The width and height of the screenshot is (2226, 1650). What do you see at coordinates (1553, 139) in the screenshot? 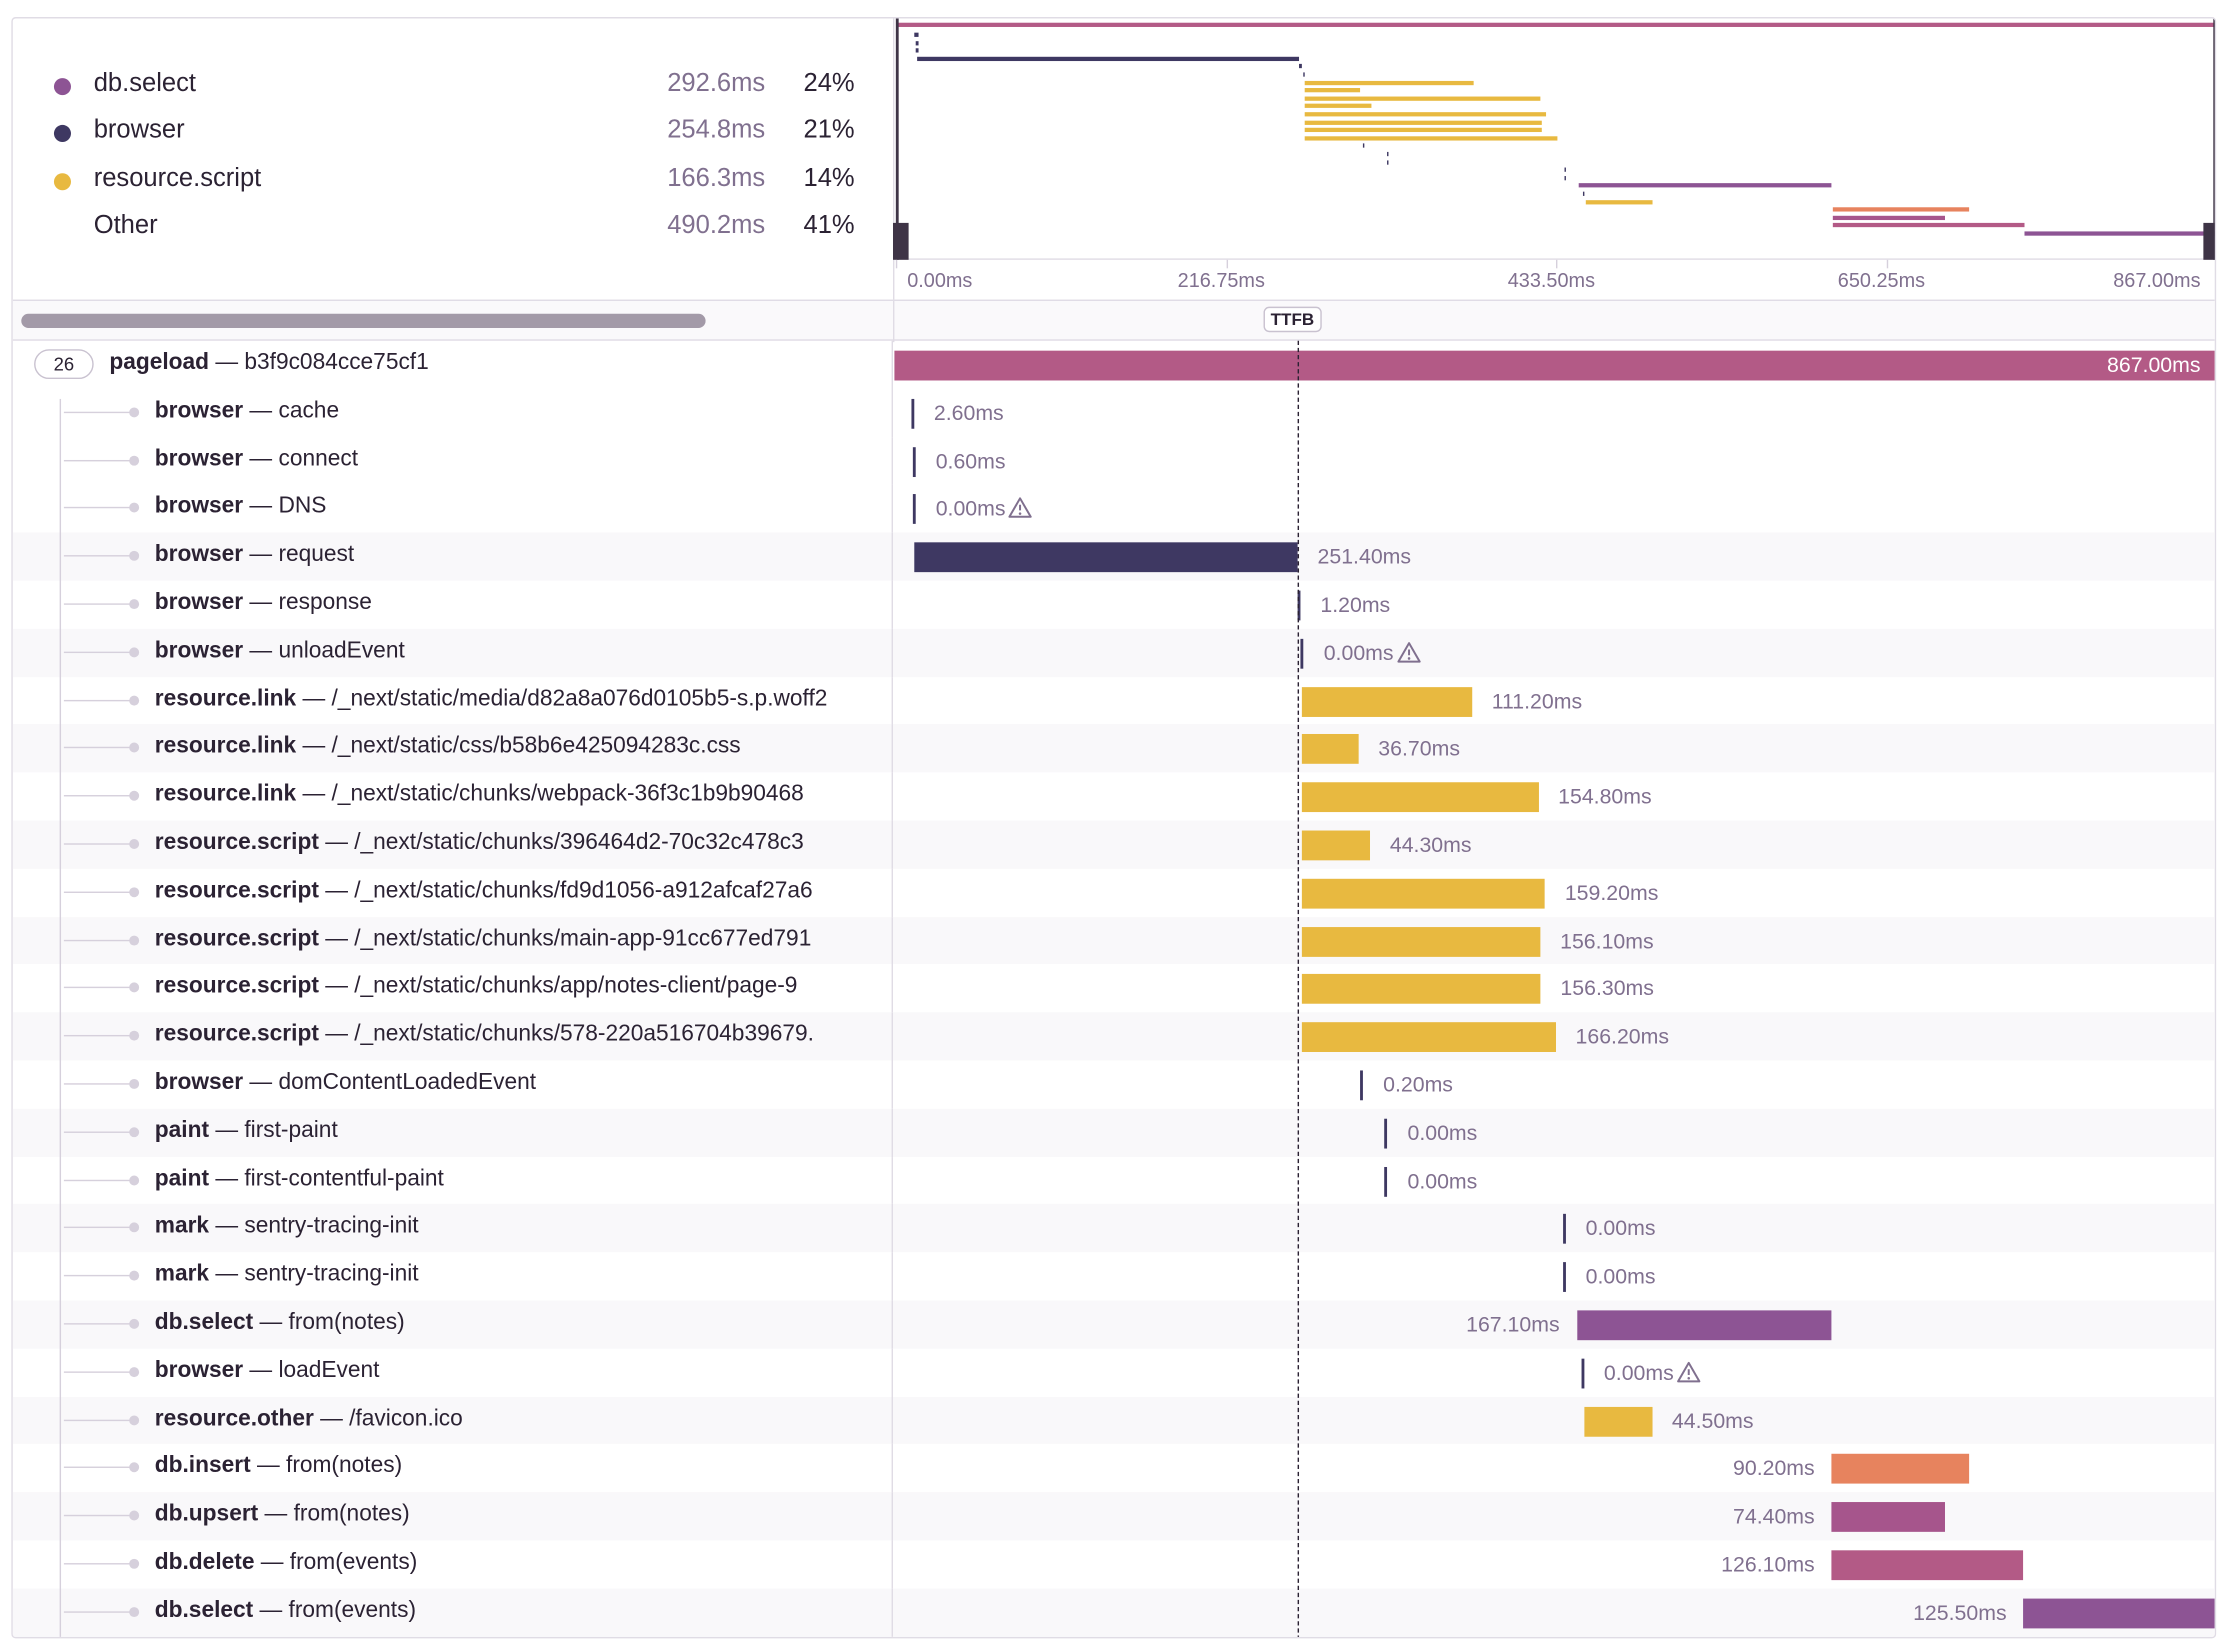
I see `minimap-canvas` at bounding box center [1553, 139].